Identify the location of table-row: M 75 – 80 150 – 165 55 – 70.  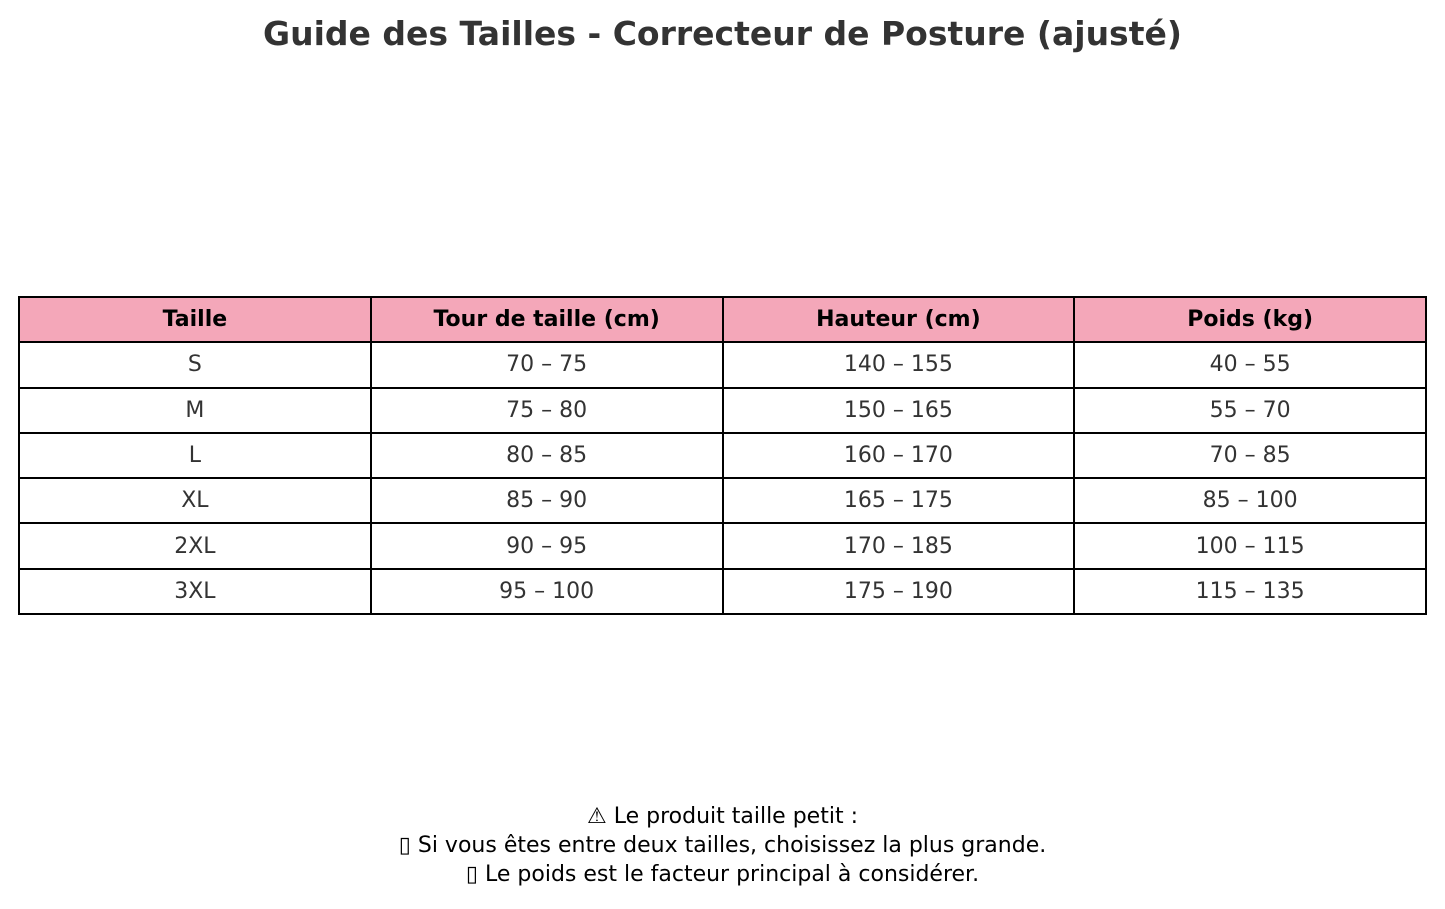
(722, 410).